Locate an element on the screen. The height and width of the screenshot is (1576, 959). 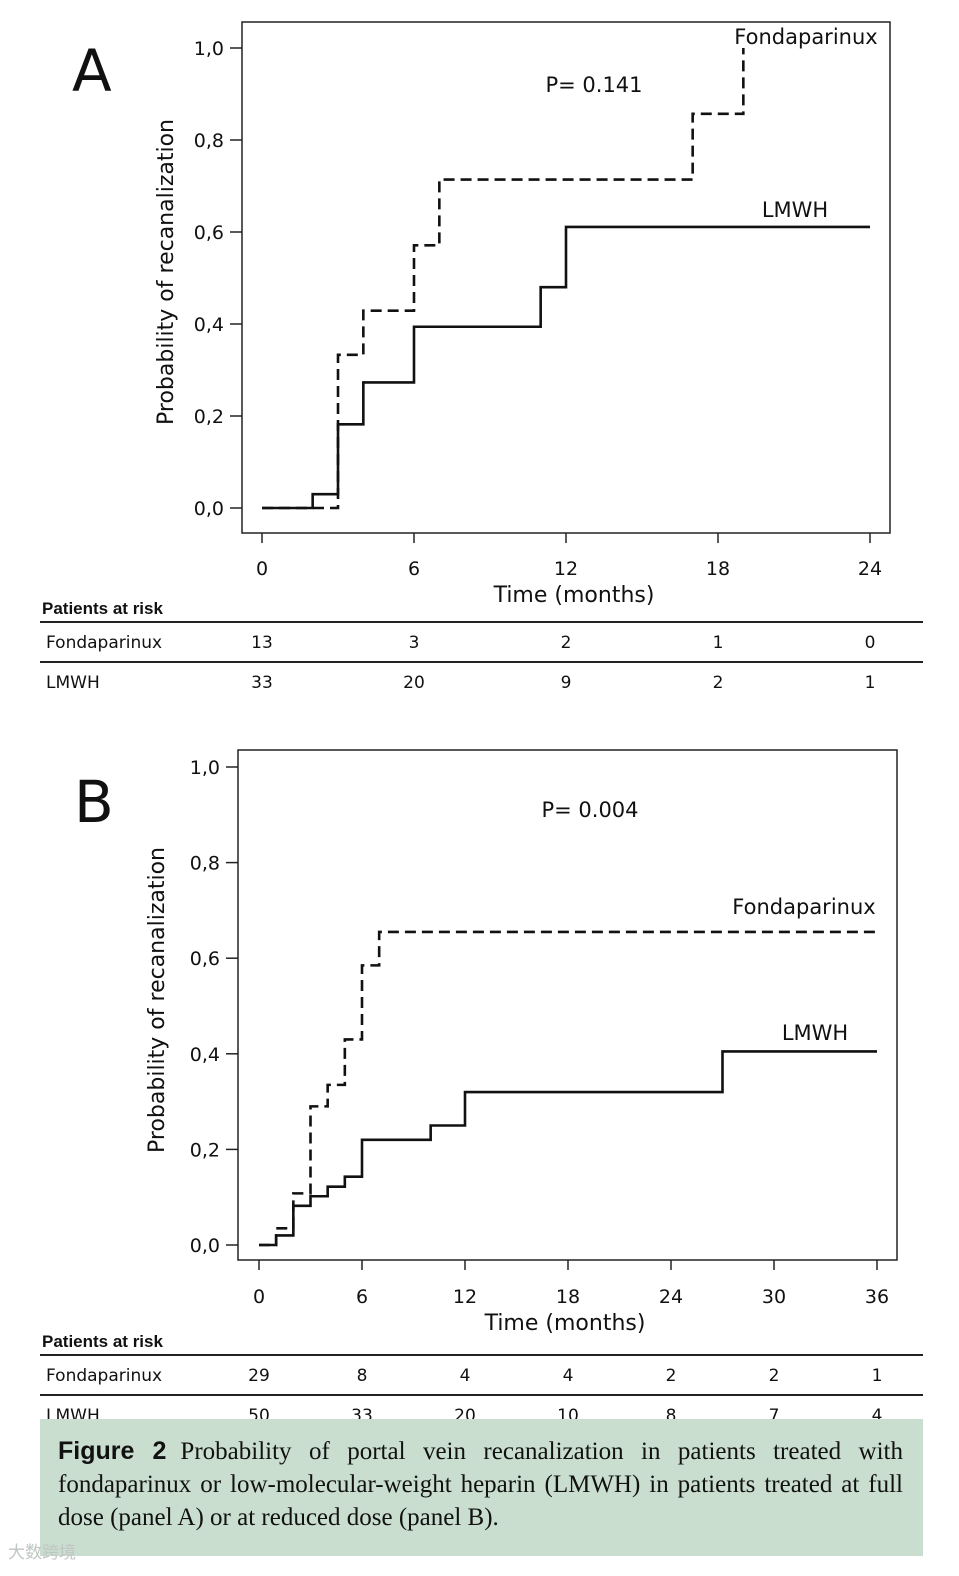
risk-table-a: Fondaparinux 13 3 2 1 0 LMWH 33 20 9 2 1 is located at coordinates (481, 661).